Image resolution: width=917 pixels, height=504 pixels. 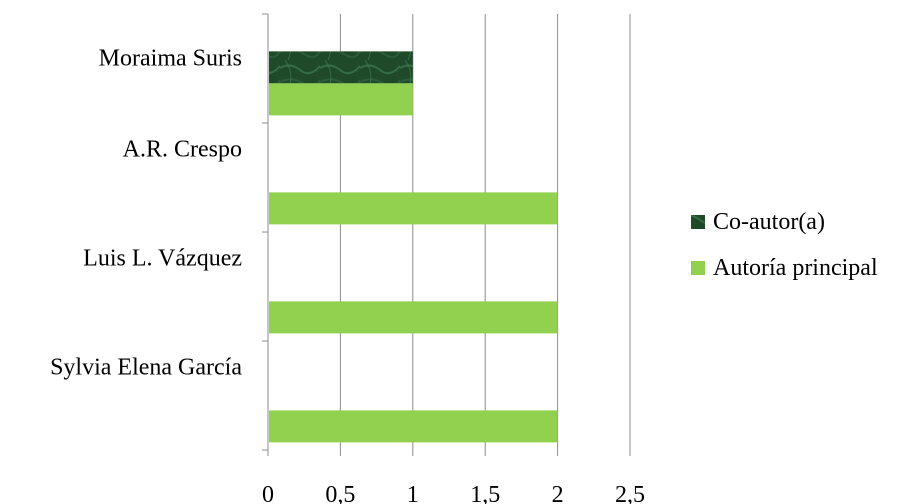 I want to click on legend-label: Autoría principal, so click(x=795, y=268).